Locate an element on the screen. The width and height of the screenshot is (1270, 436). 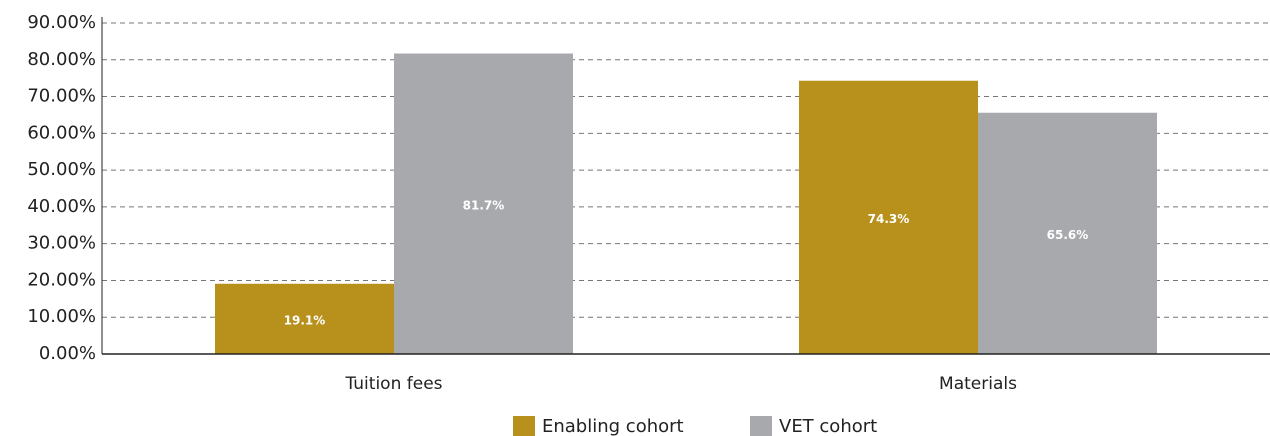
value-label: 81.7% is located at coordinates (484, 205).